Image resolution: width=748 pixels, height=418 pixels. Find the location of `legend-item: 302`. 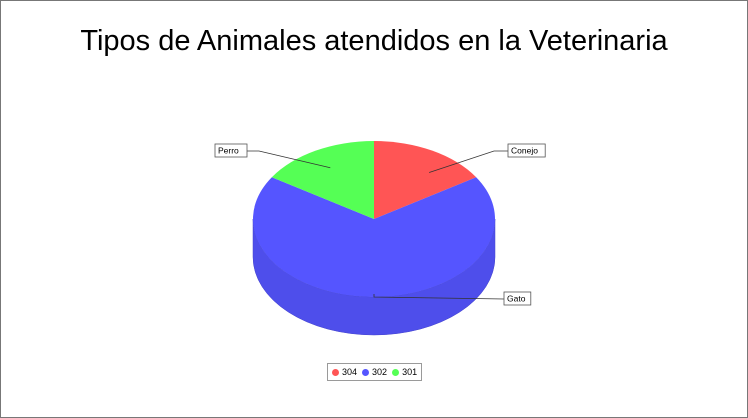

legend-item: 302 is located at coordinates (374, 372).